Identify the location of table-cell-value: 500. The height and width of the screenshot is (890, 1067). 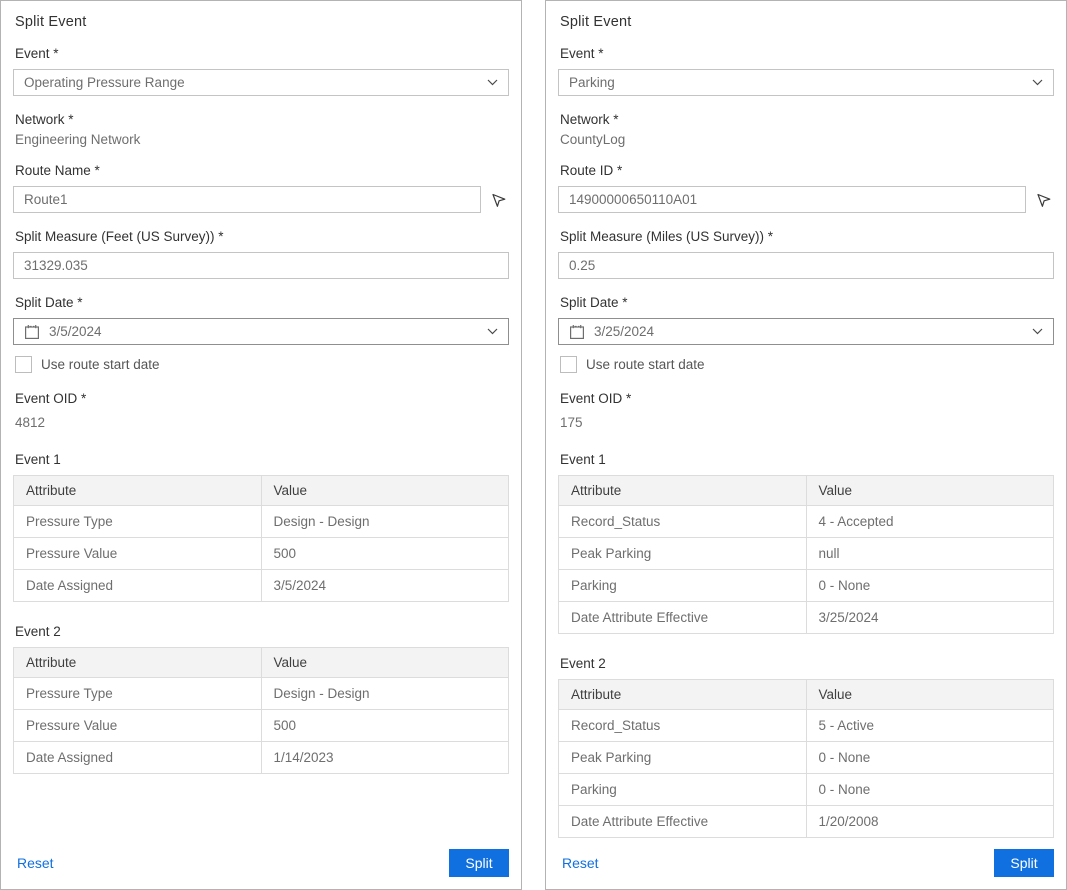
(384, 725).